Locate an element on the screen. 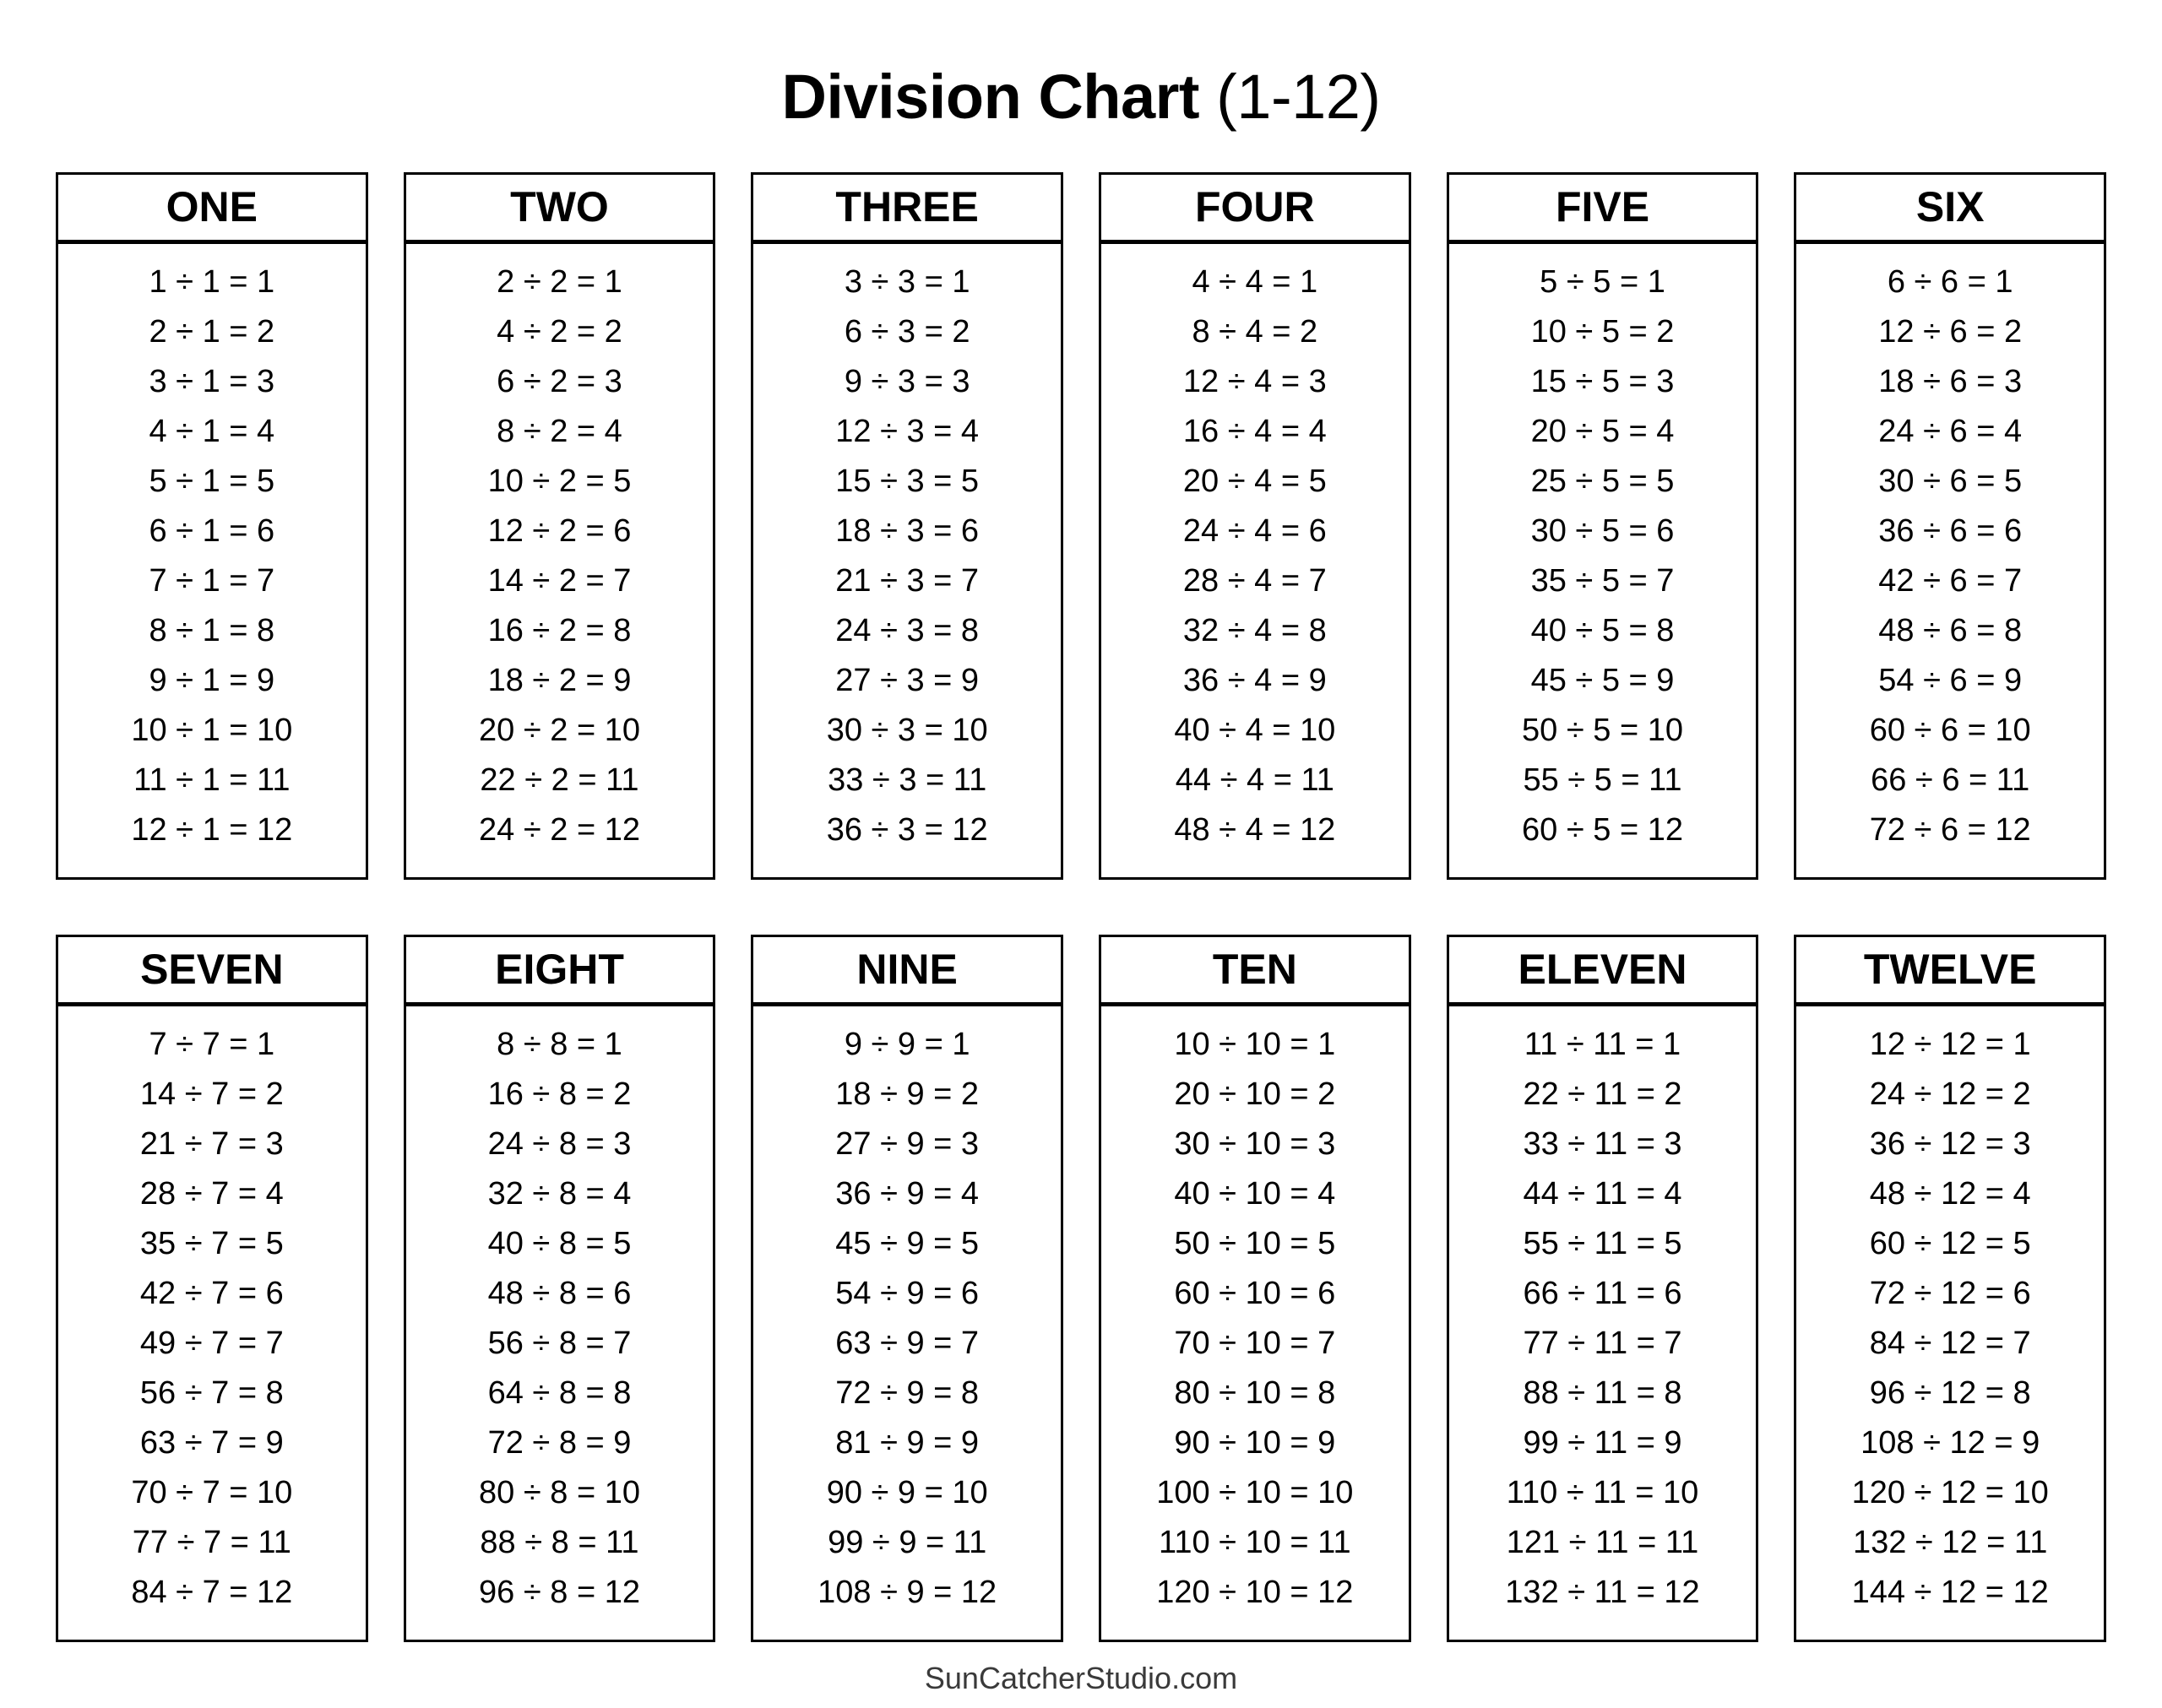 This screenshot has height=1708, width=2162. division-fact-row: 63 ÷ 9 = 7 is located at coordinates (907, 1343).